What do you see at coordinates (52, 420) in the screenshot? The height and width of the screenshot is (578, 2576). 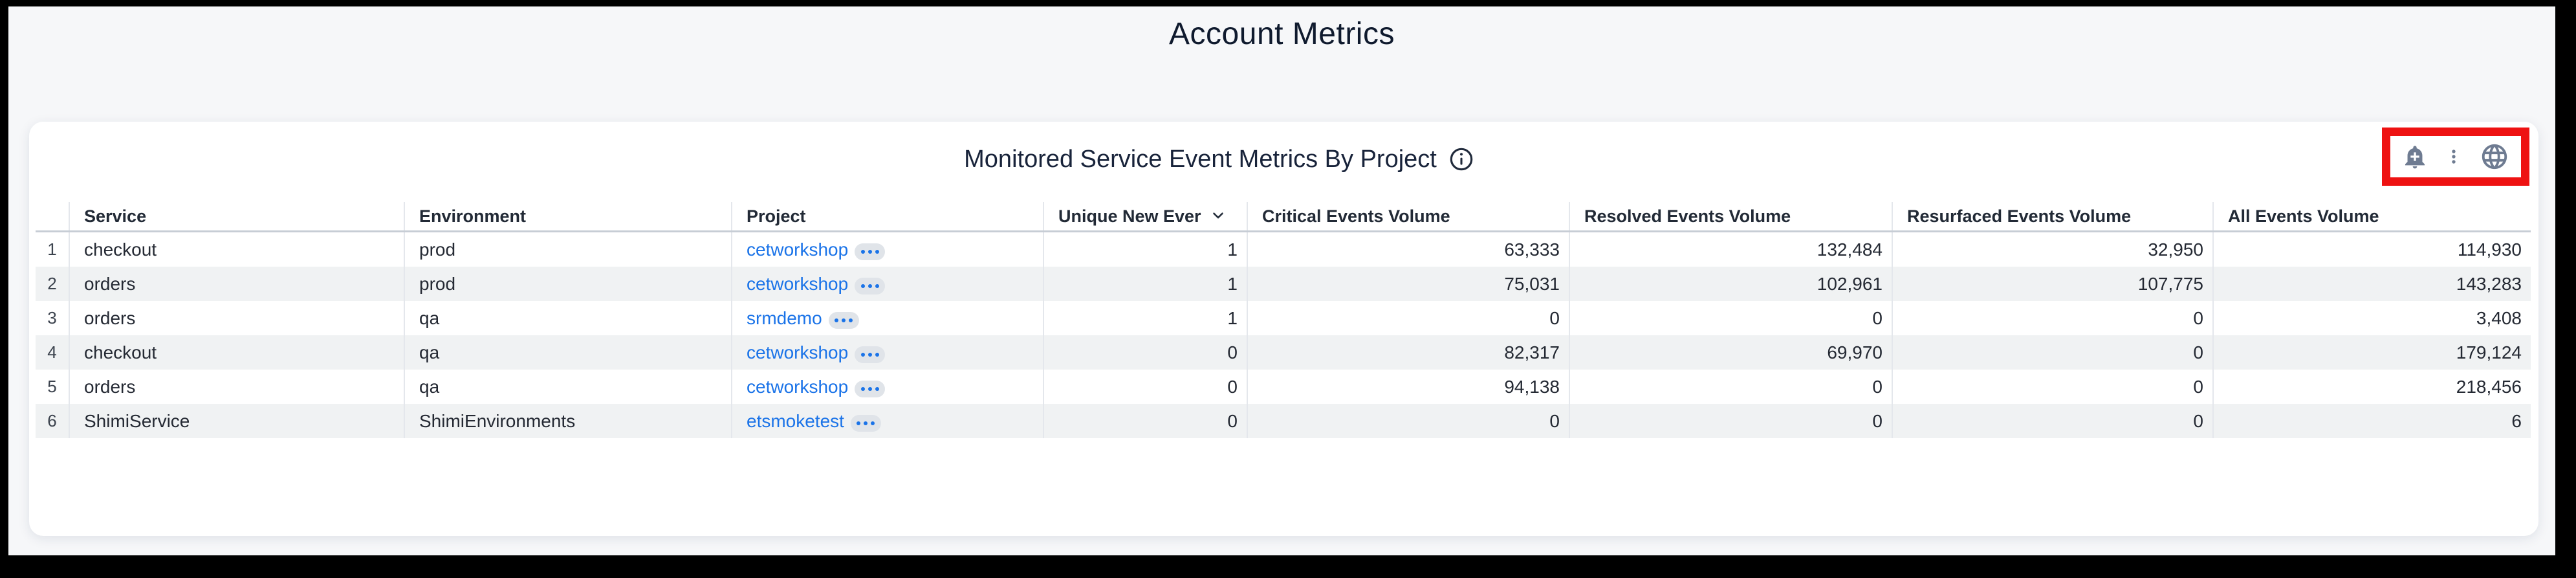 I see `row-number-cell: 6` at bounding box center [52, 420].